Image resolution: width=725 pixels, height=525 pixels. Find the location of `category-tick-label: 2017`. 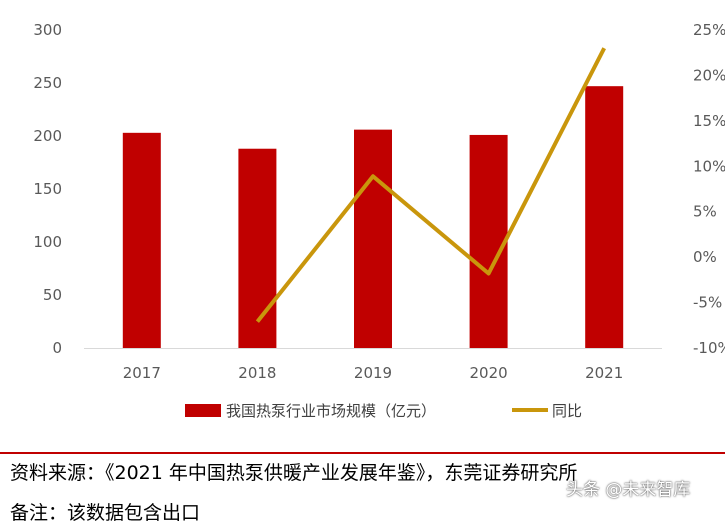

category-tick-label: 2017 is located at coordinates (142, 373).